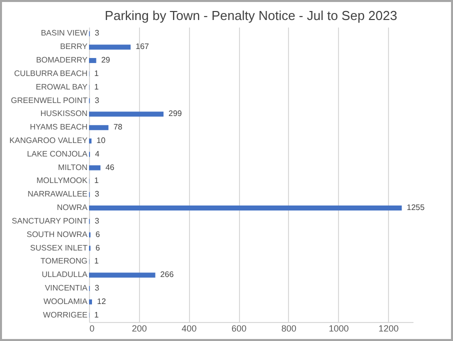 This screenshot has width=453, height=341. What do you see at coordinates (167, 275) in the screenshot?
I see `data-label: 266` at bounding box center [167, 275].